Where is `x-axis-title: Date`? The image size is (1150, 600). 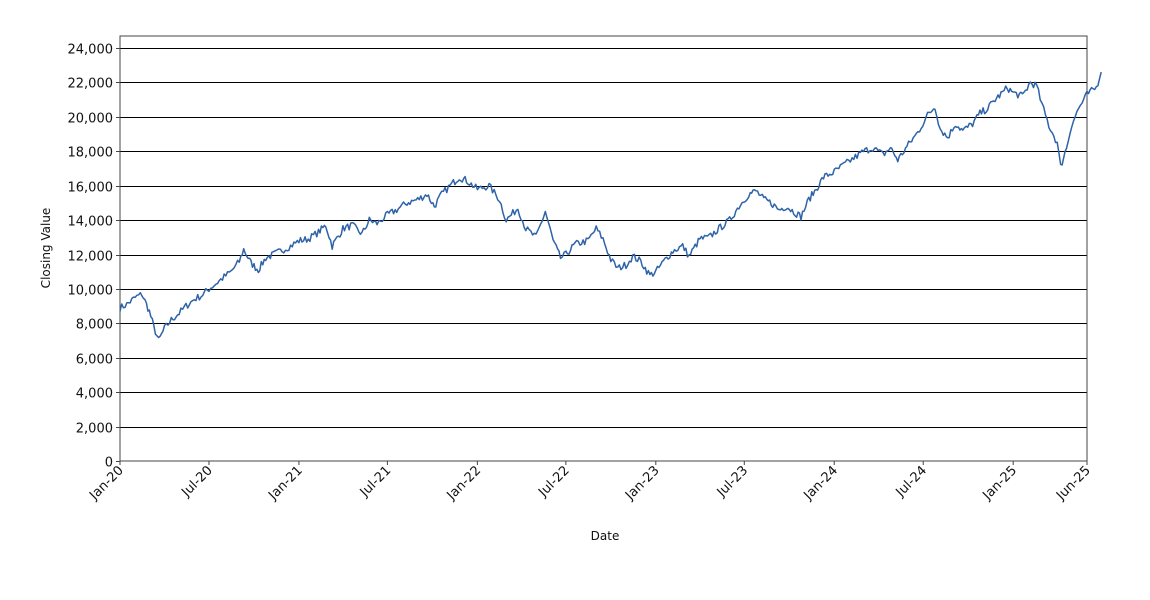
x-axis-title: Date is located at coordinates (605, 536).